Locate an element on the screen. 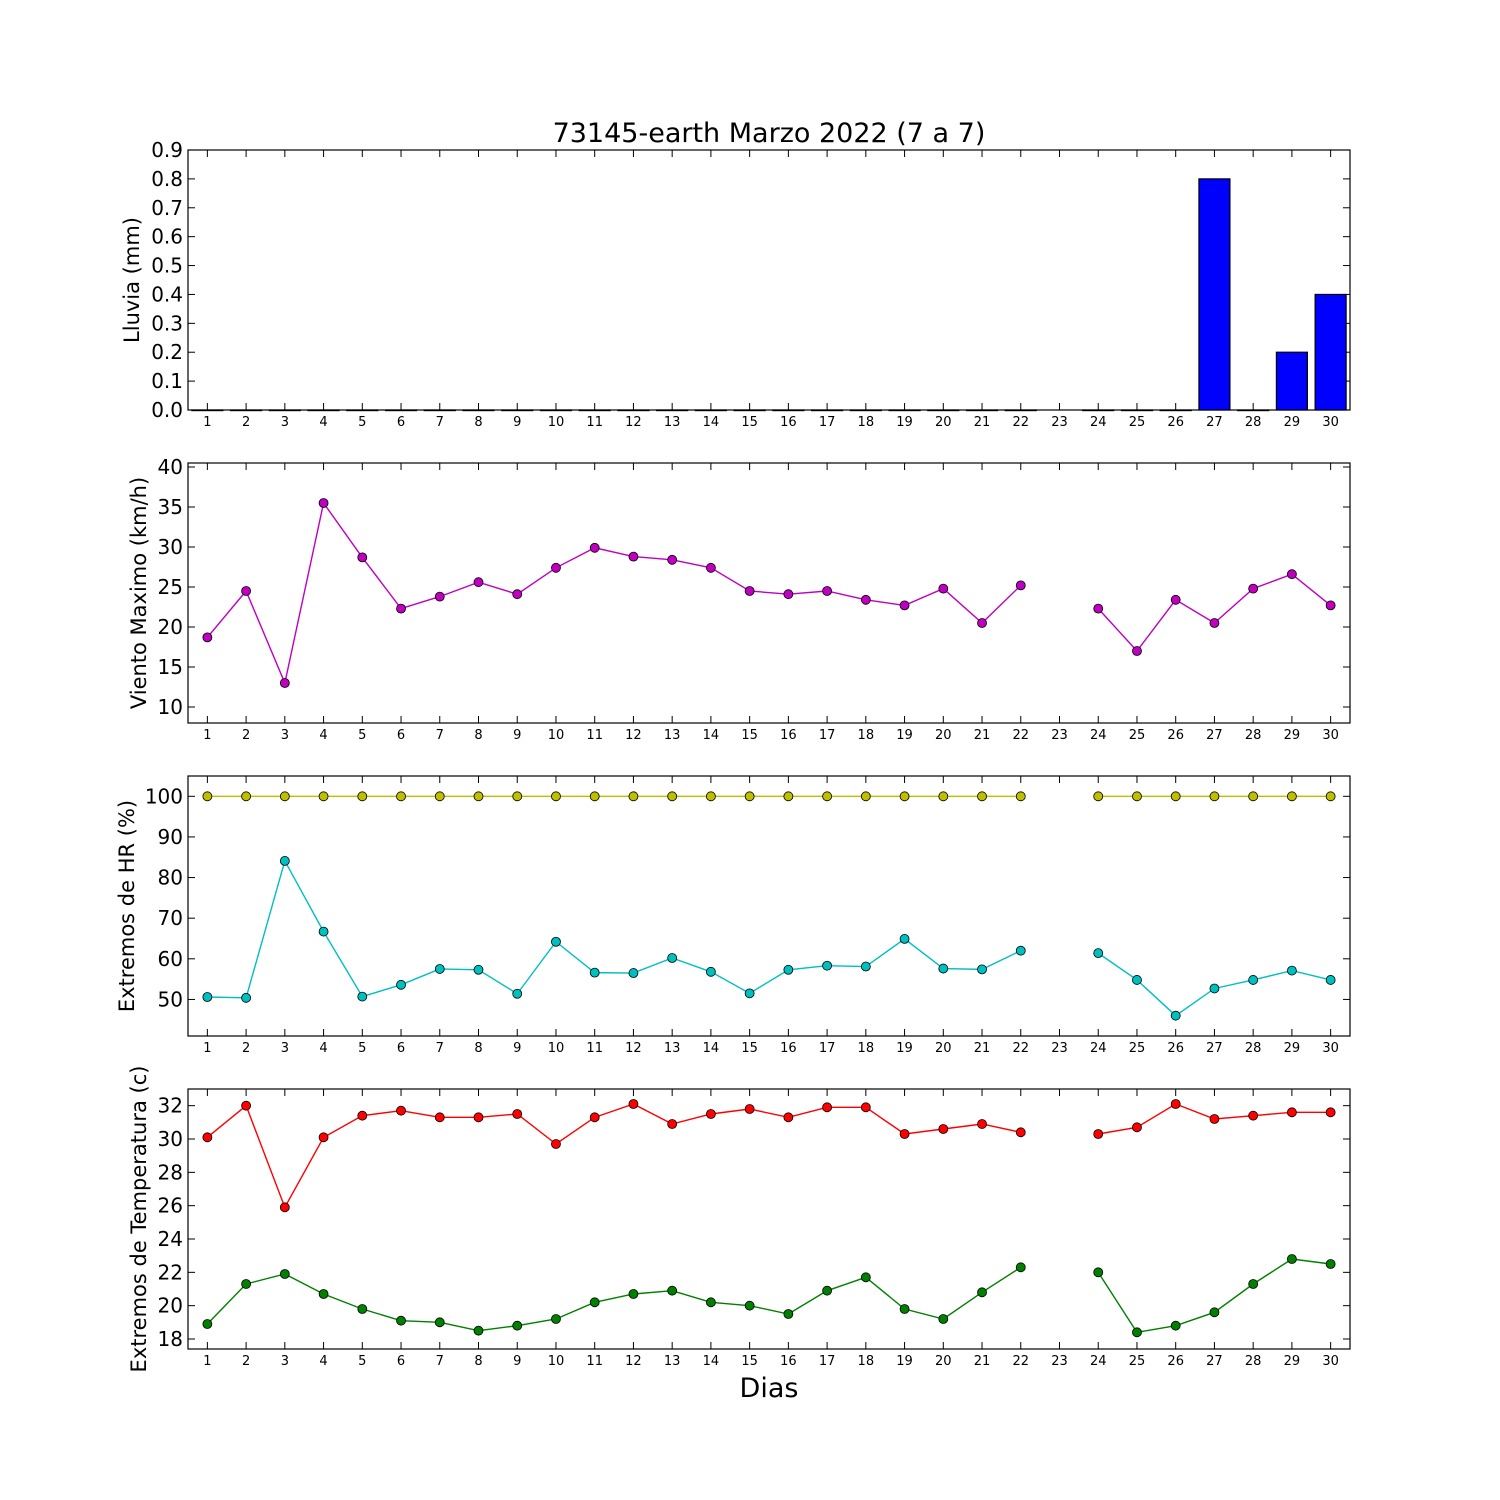  x-tick-label: 26 is located at coordinates (1175, 735).